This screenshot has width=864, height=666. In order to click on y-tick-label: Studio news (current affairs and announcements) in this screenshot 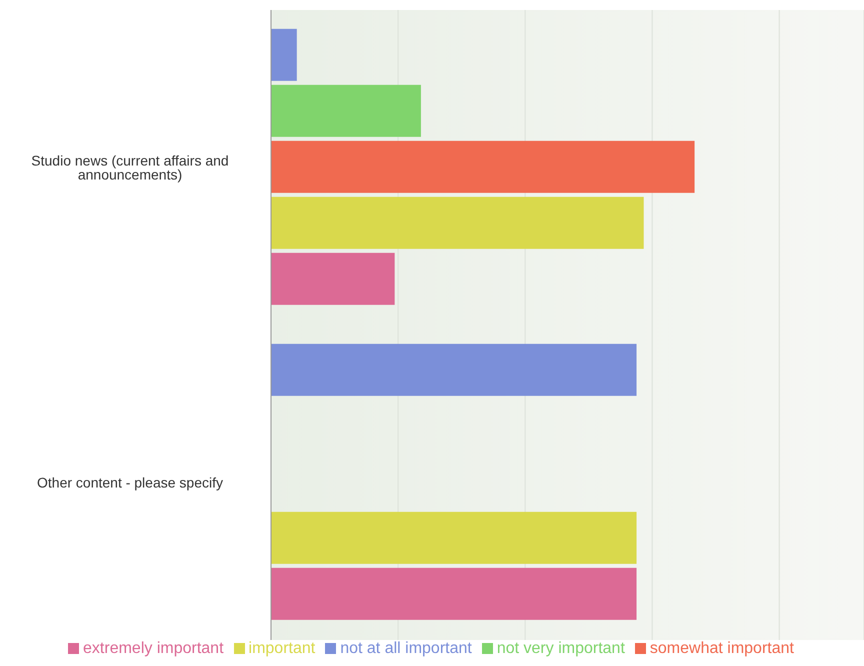, I will do `click(130, 167)`.